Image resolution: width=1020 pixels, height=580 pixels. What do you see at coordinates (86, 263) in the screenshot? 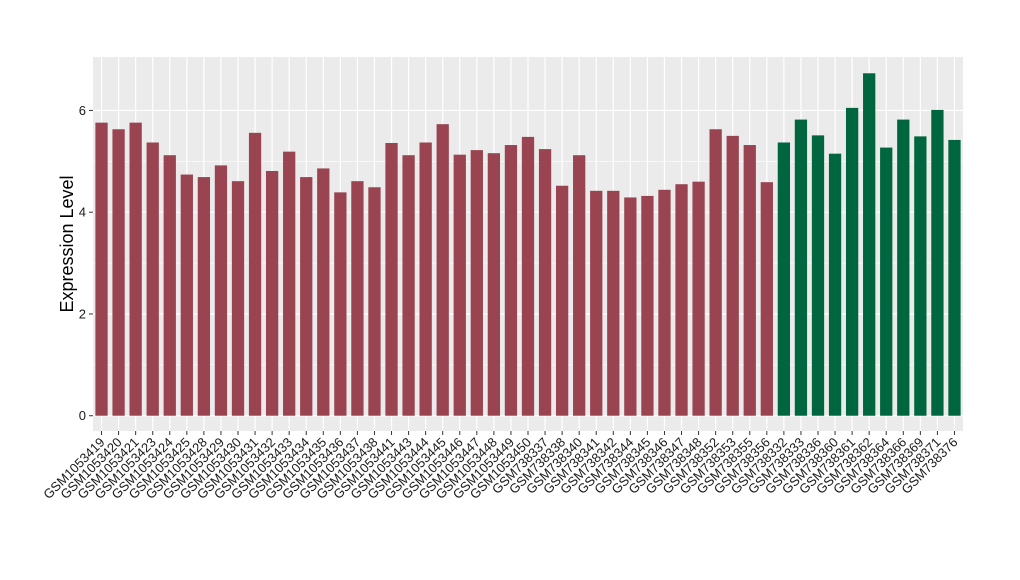
I see `y-axis: 0 2 4 6` at bounding box center [86, 263].